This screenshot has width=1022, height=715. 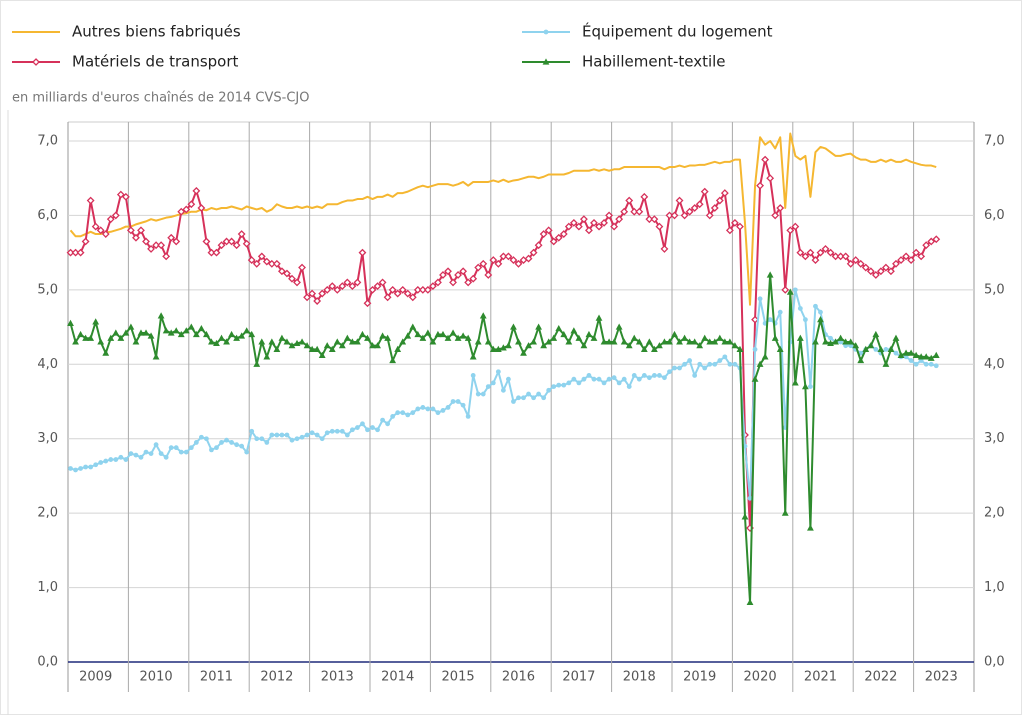 What do you see at coordinates (47, 141) in the screenshot?
I see `y-tick-label: 7,0` at bounding box center [47, 141].